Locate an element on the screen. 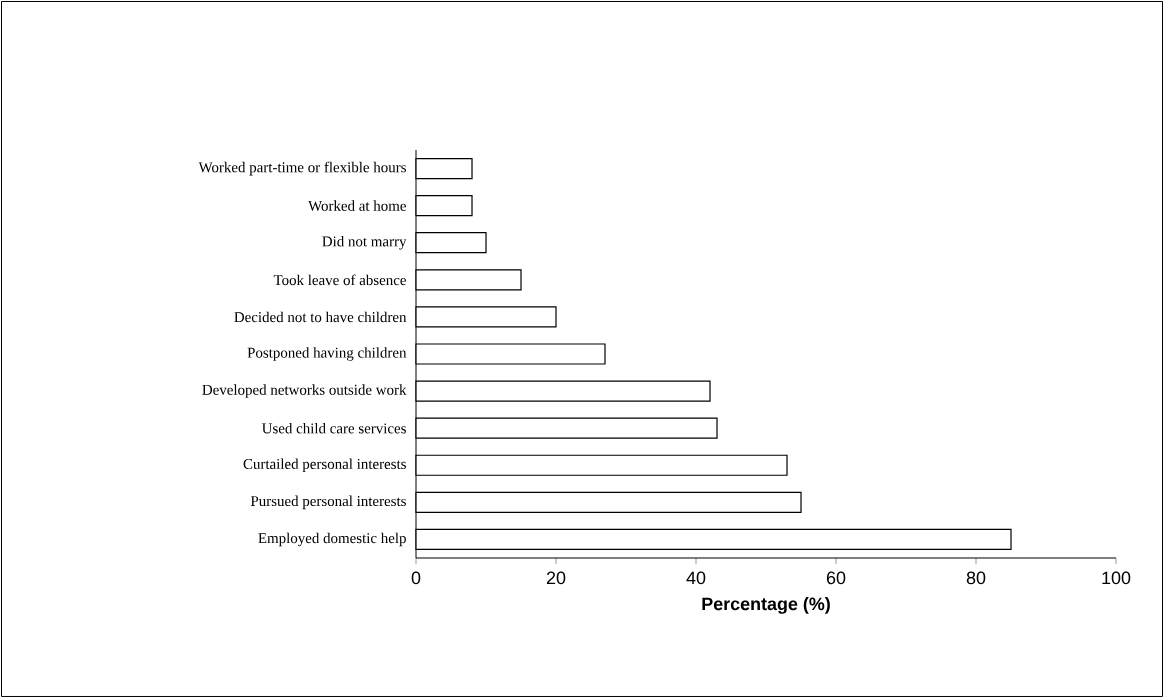  y-tick-label: Took leave of absence is located at coordinates (339, 280).